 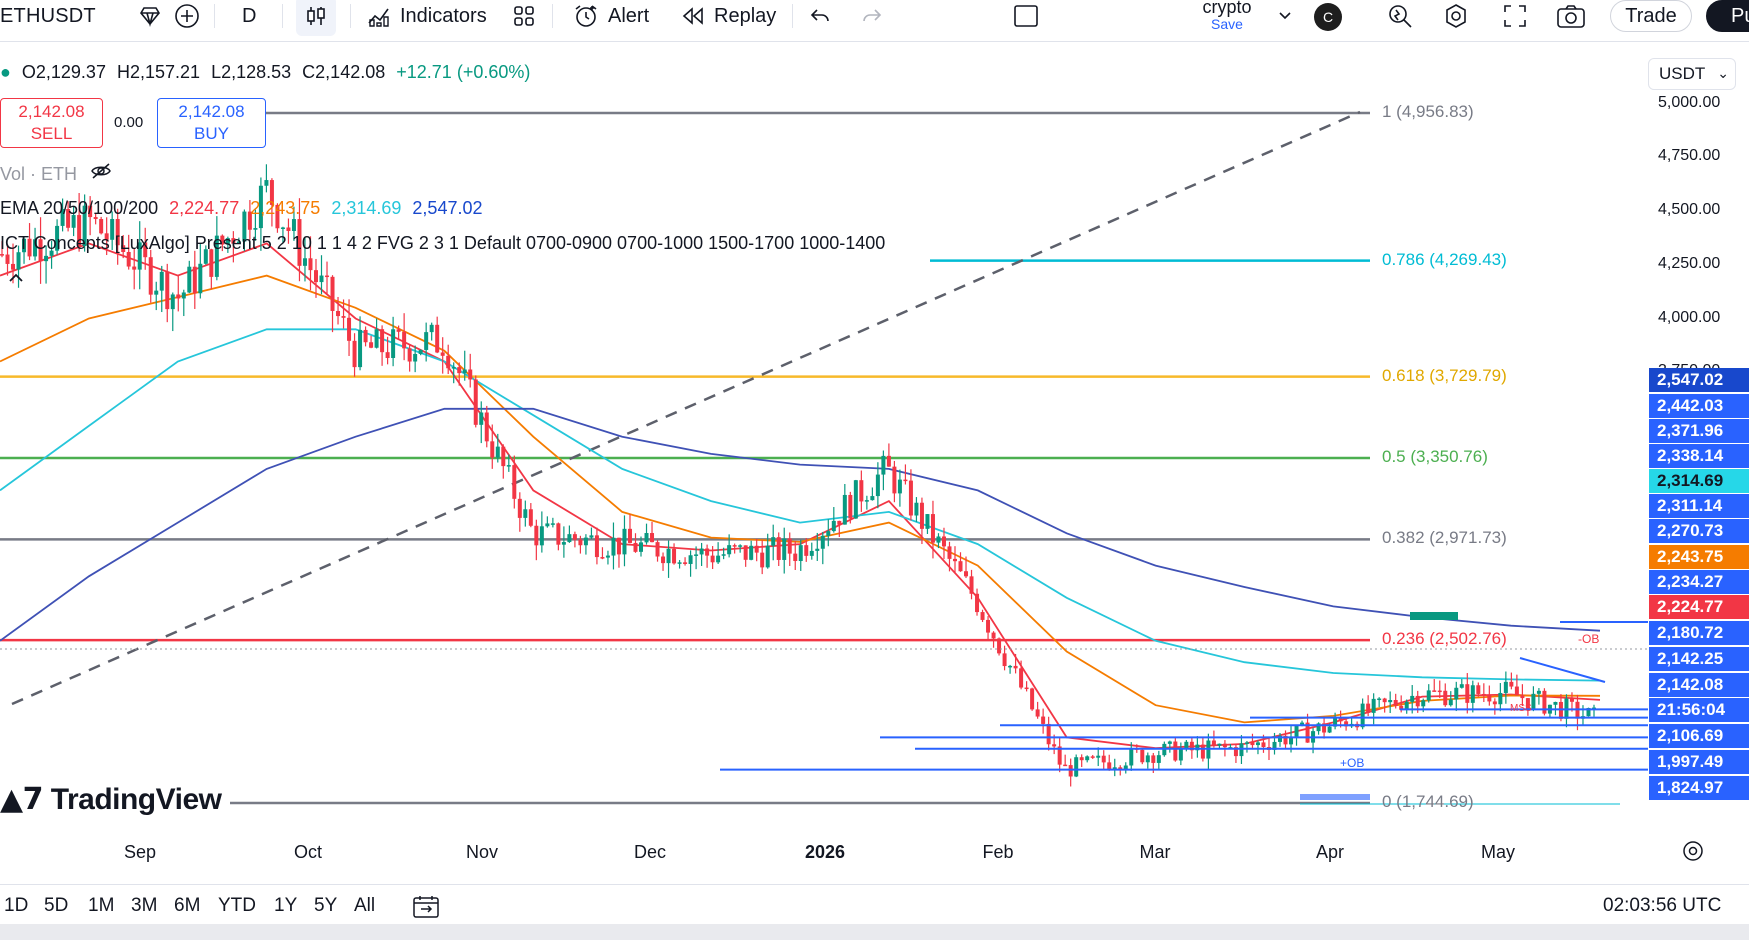 I want to click on interval-button: D, so click(x=249, y=16).